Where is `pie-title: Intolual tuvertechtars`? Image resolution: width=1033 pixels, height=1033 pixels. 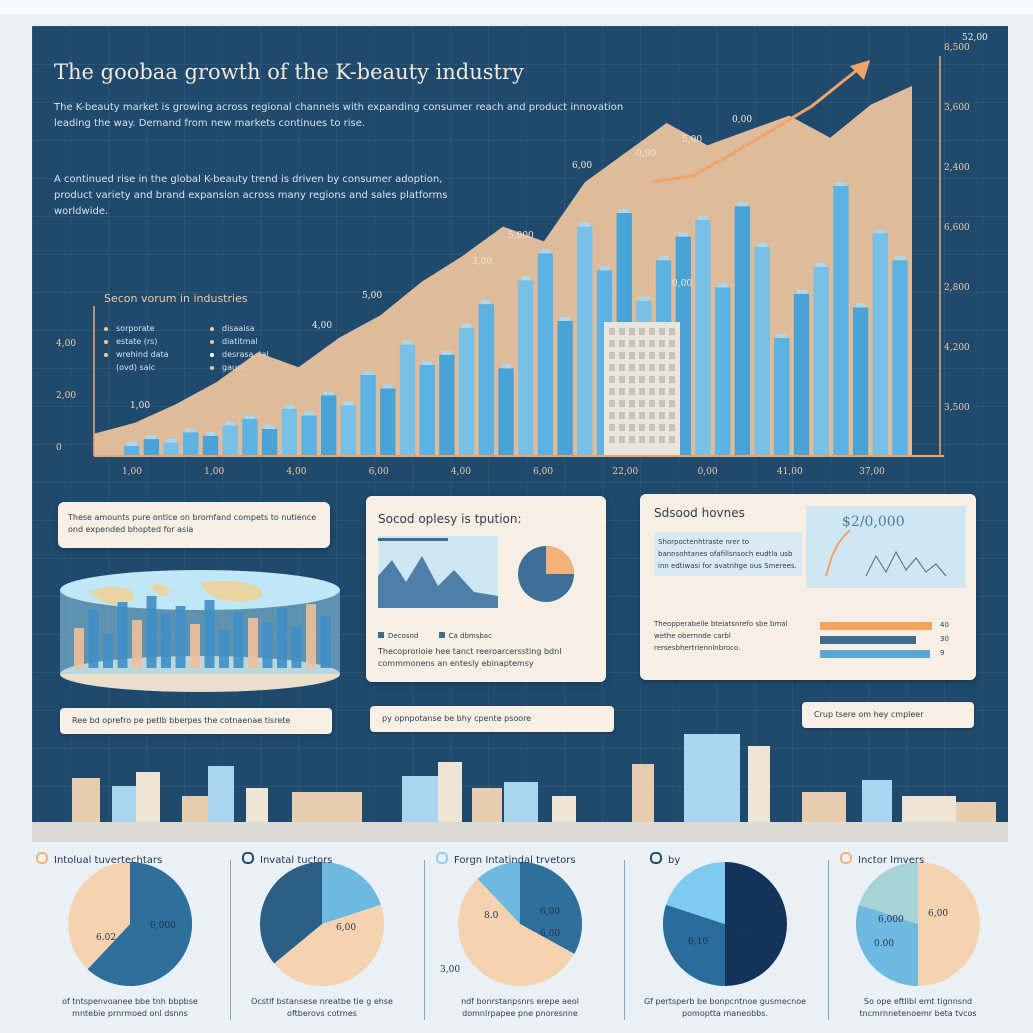
pie-title: Intolual tuvertechtars is located at coordinates (99, 859).